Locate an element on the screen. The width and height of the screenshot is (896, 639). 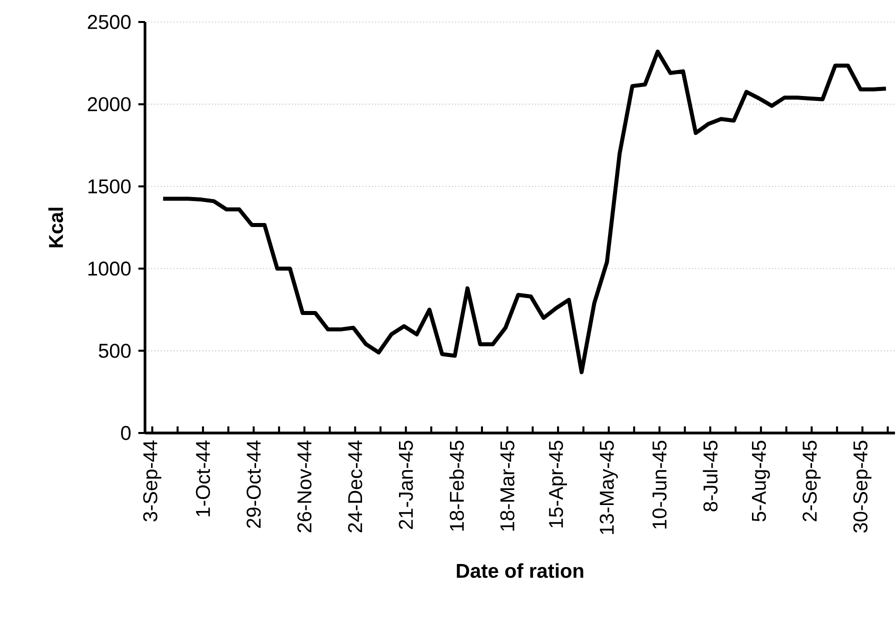
x-tick-label: 21-Jan-45 is located at coordinates (405, 484).